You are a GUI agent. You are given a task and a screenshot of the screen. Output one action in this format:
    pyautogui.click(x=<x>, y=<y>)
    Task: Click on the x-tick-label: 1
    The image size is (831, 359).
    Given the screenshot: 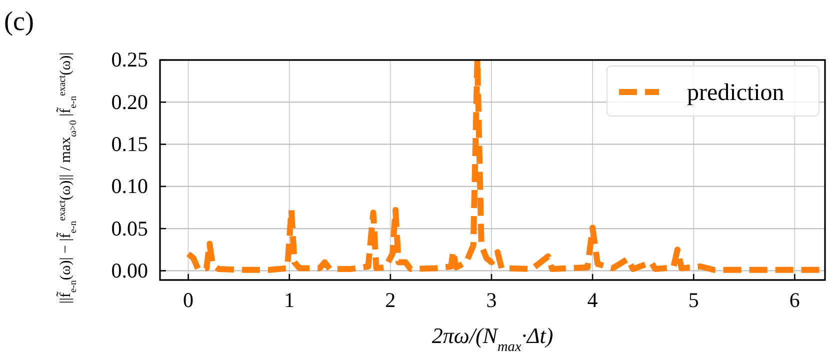 What is the action you would take?
    pyautogui.click(x=289, y=300)
    